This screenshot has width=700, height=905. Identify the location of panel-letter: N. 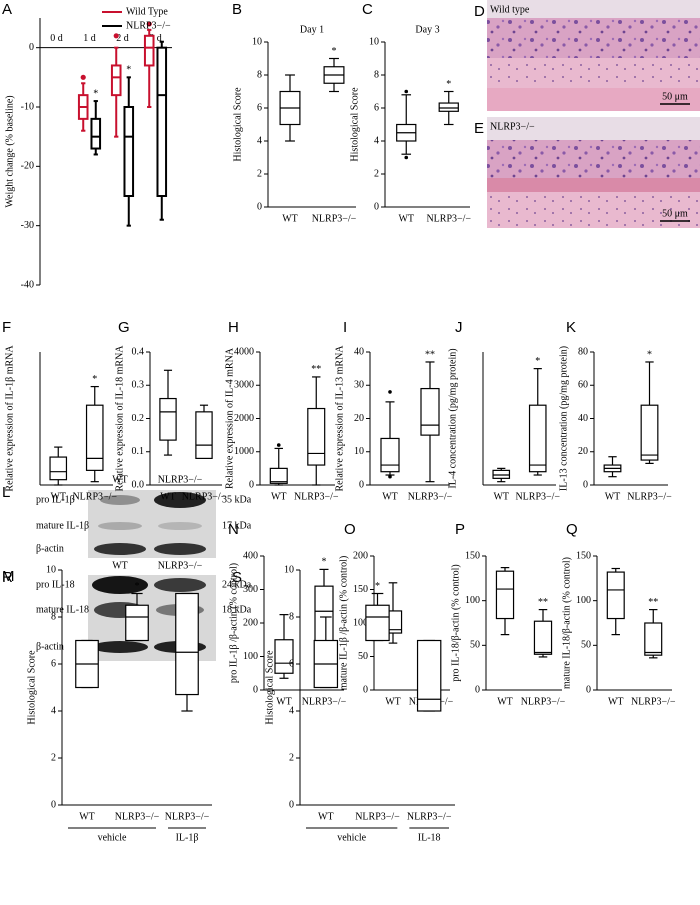
(233, 529).